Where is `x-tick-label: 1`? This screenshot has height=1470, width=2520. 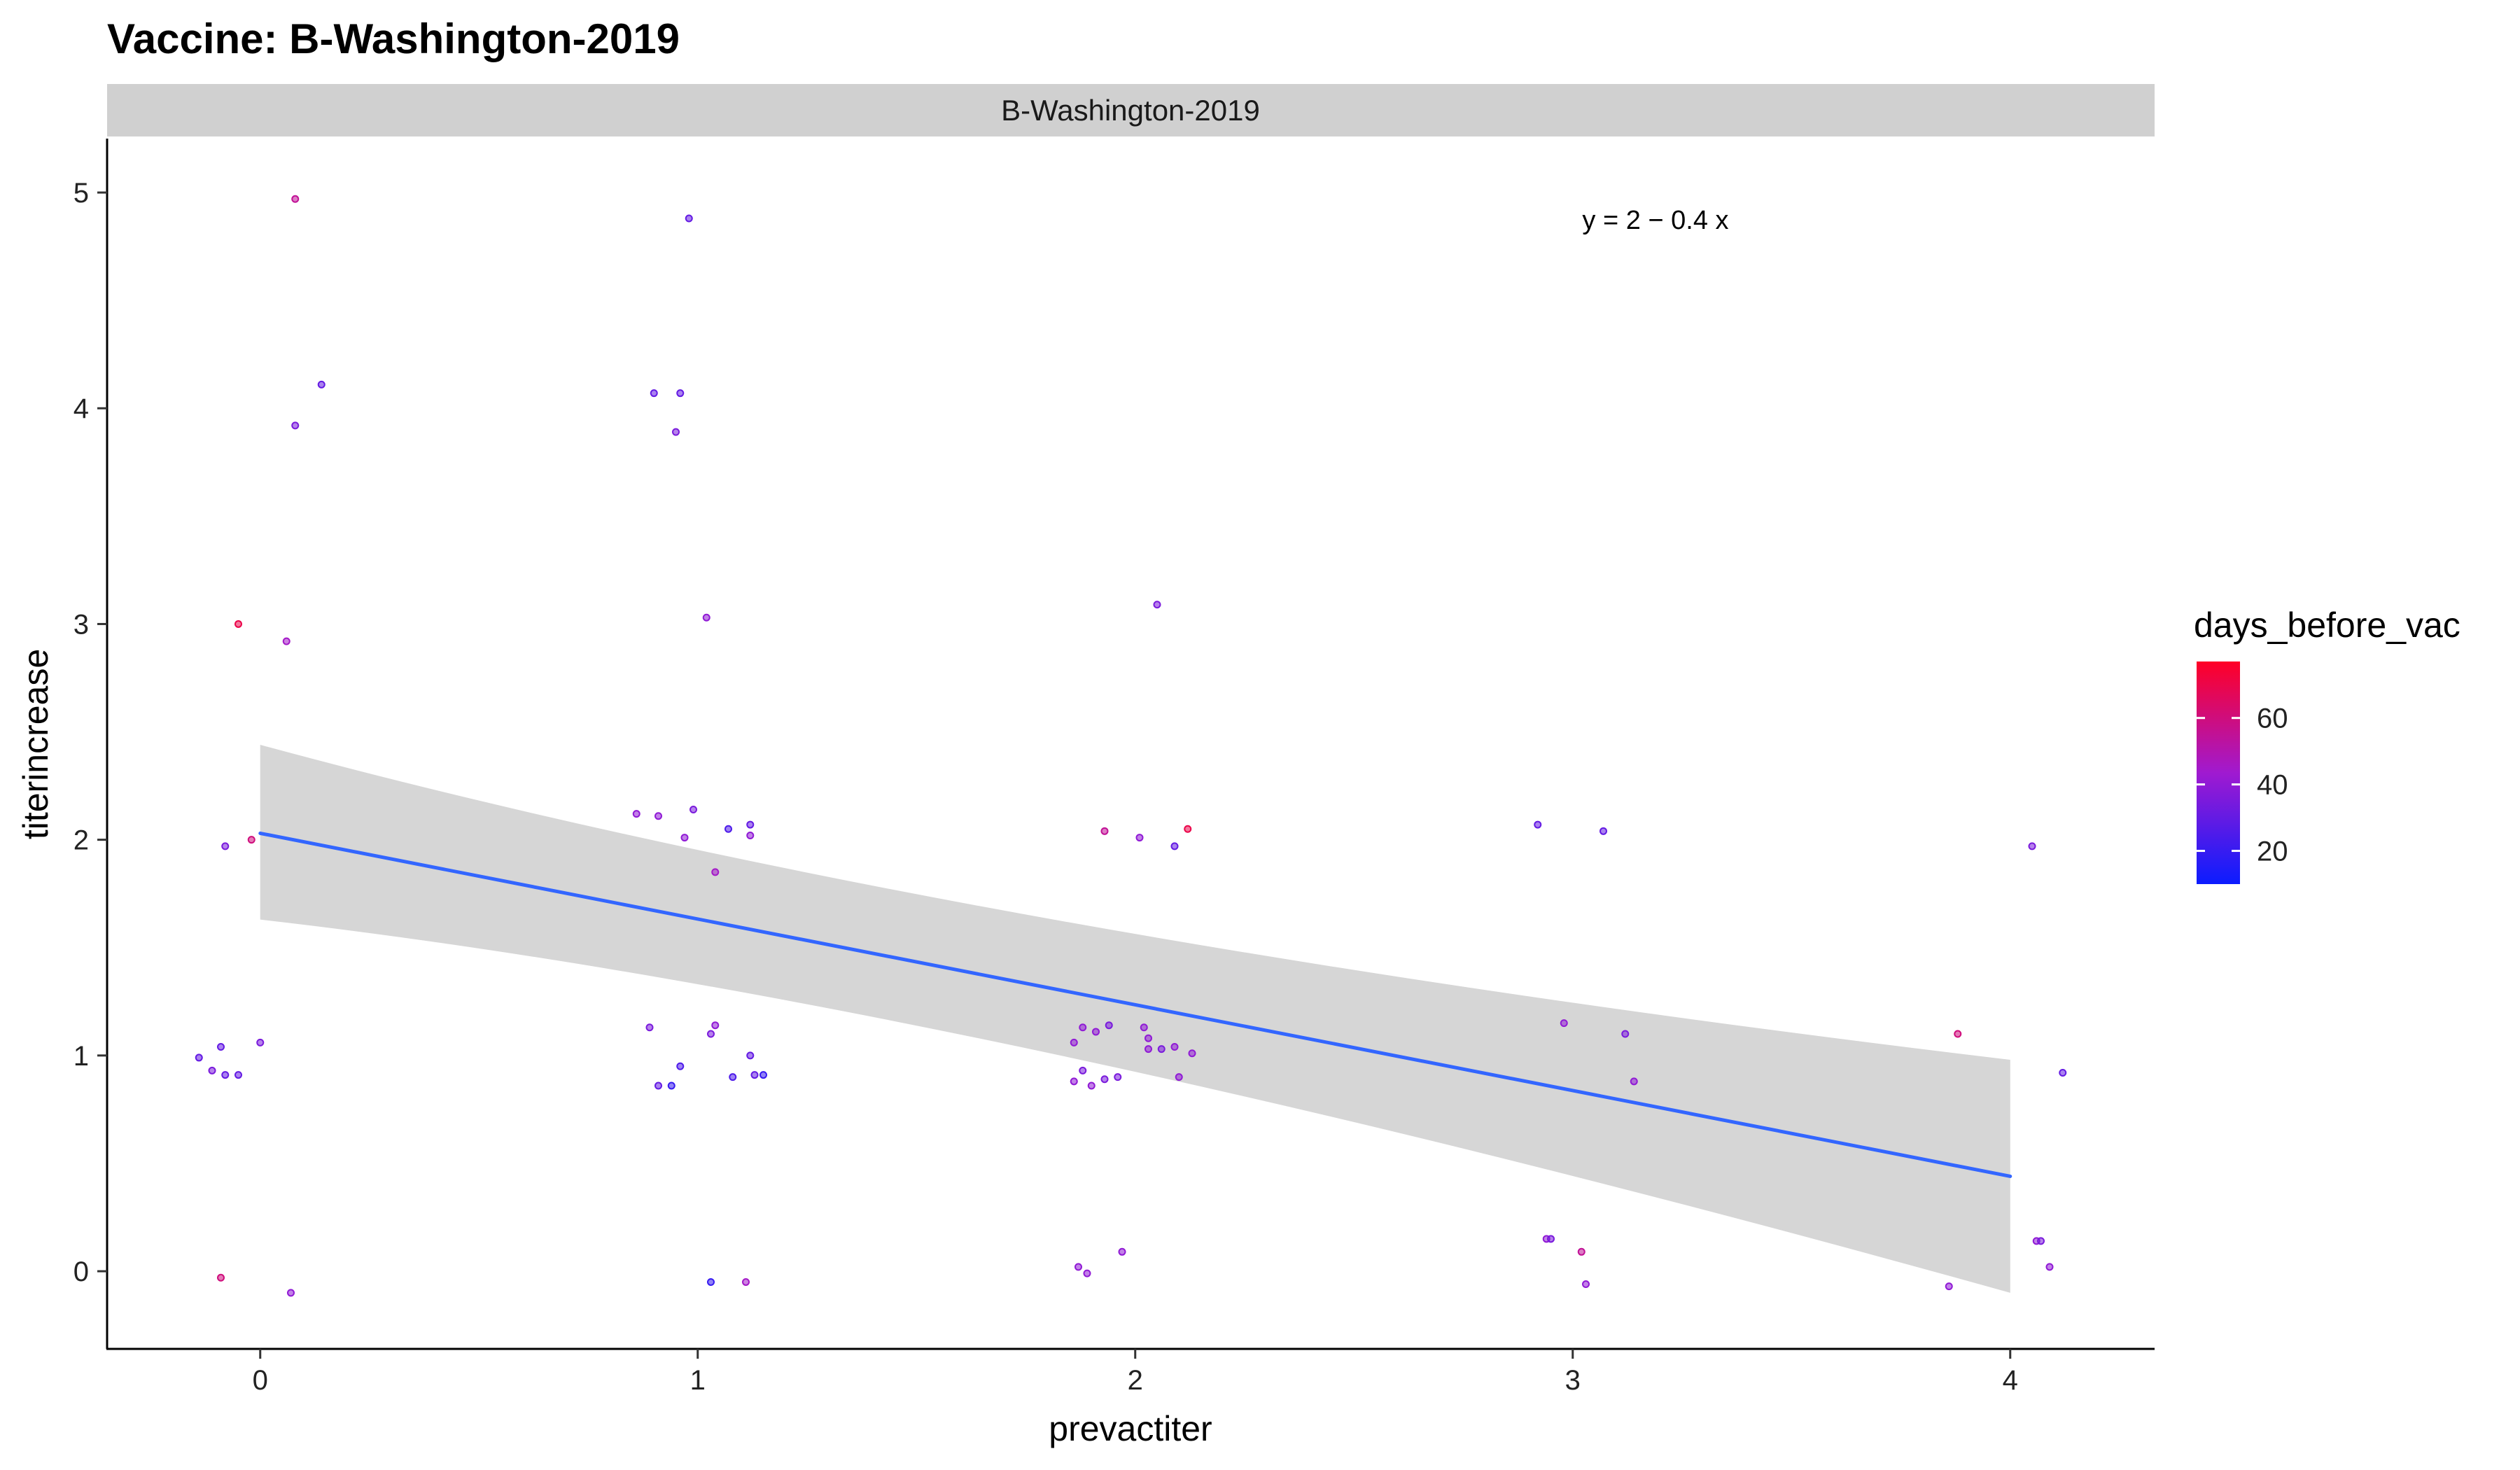 x-tick-label: 1 is located at coordinates (698, 1380).